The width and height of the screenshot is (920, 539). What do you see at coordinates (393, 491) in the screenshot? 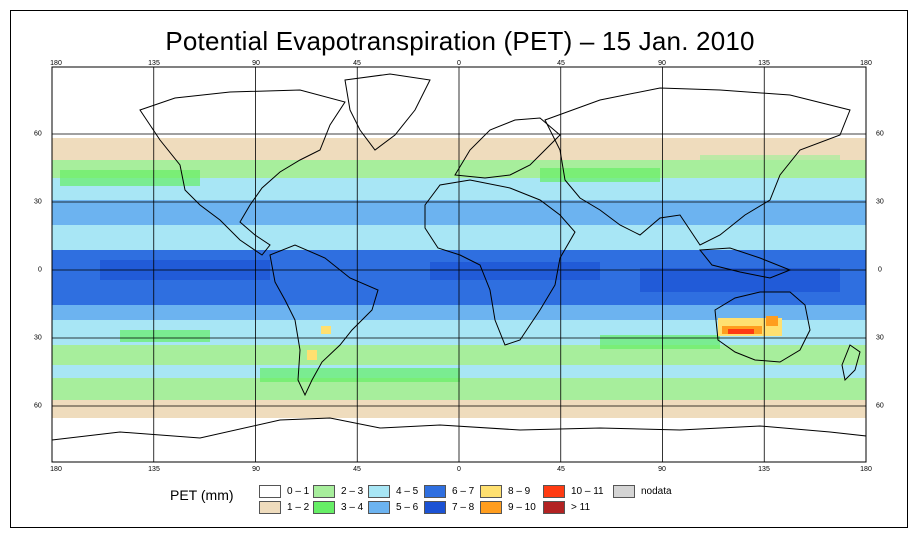
I see `legend-item: 4 – 5` at bounding box center [393, 491].